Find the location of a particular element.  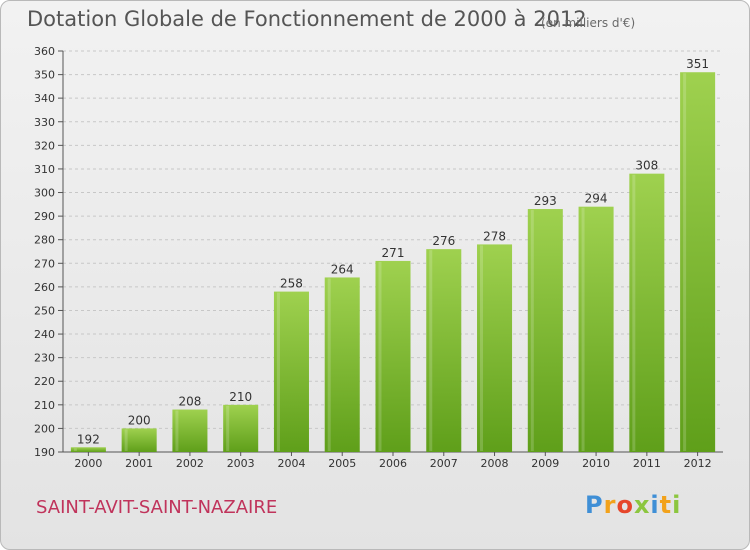

y-tick-label: 350 is located at coordinates (44, 75).